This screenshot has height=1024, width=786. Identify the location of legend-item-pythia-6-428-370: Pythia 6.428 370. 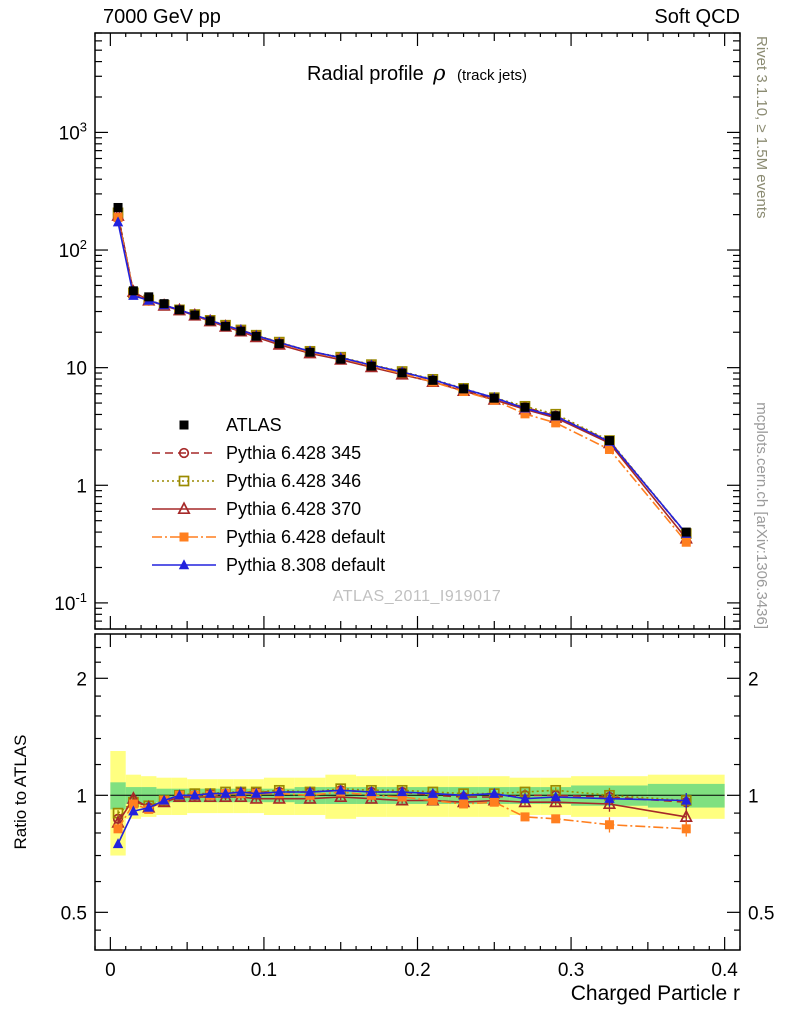
(256, 509).